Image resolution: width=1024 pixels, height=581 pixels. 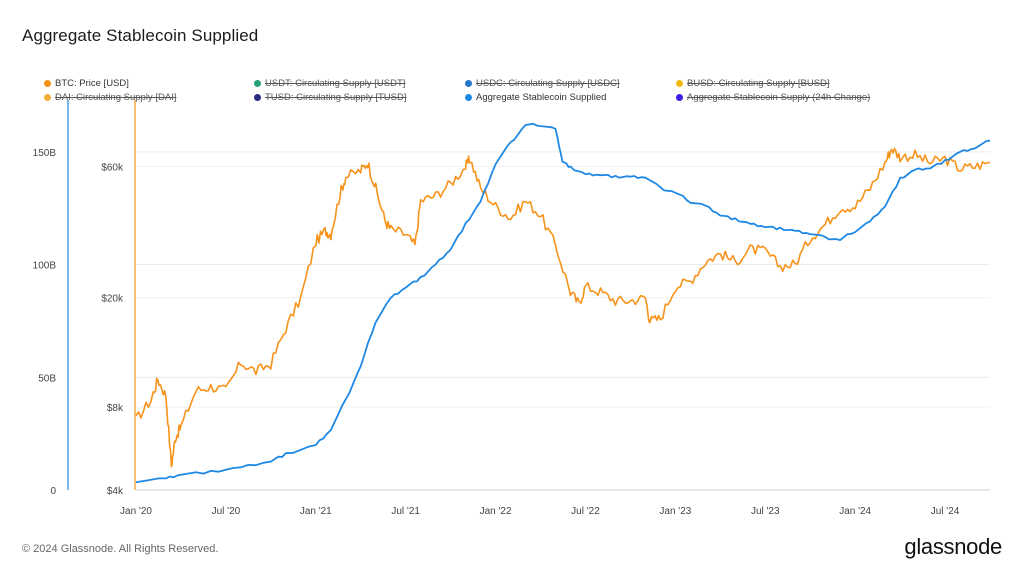 I want to click on y-left-tick-label: 0, so click(x=53, y=491).